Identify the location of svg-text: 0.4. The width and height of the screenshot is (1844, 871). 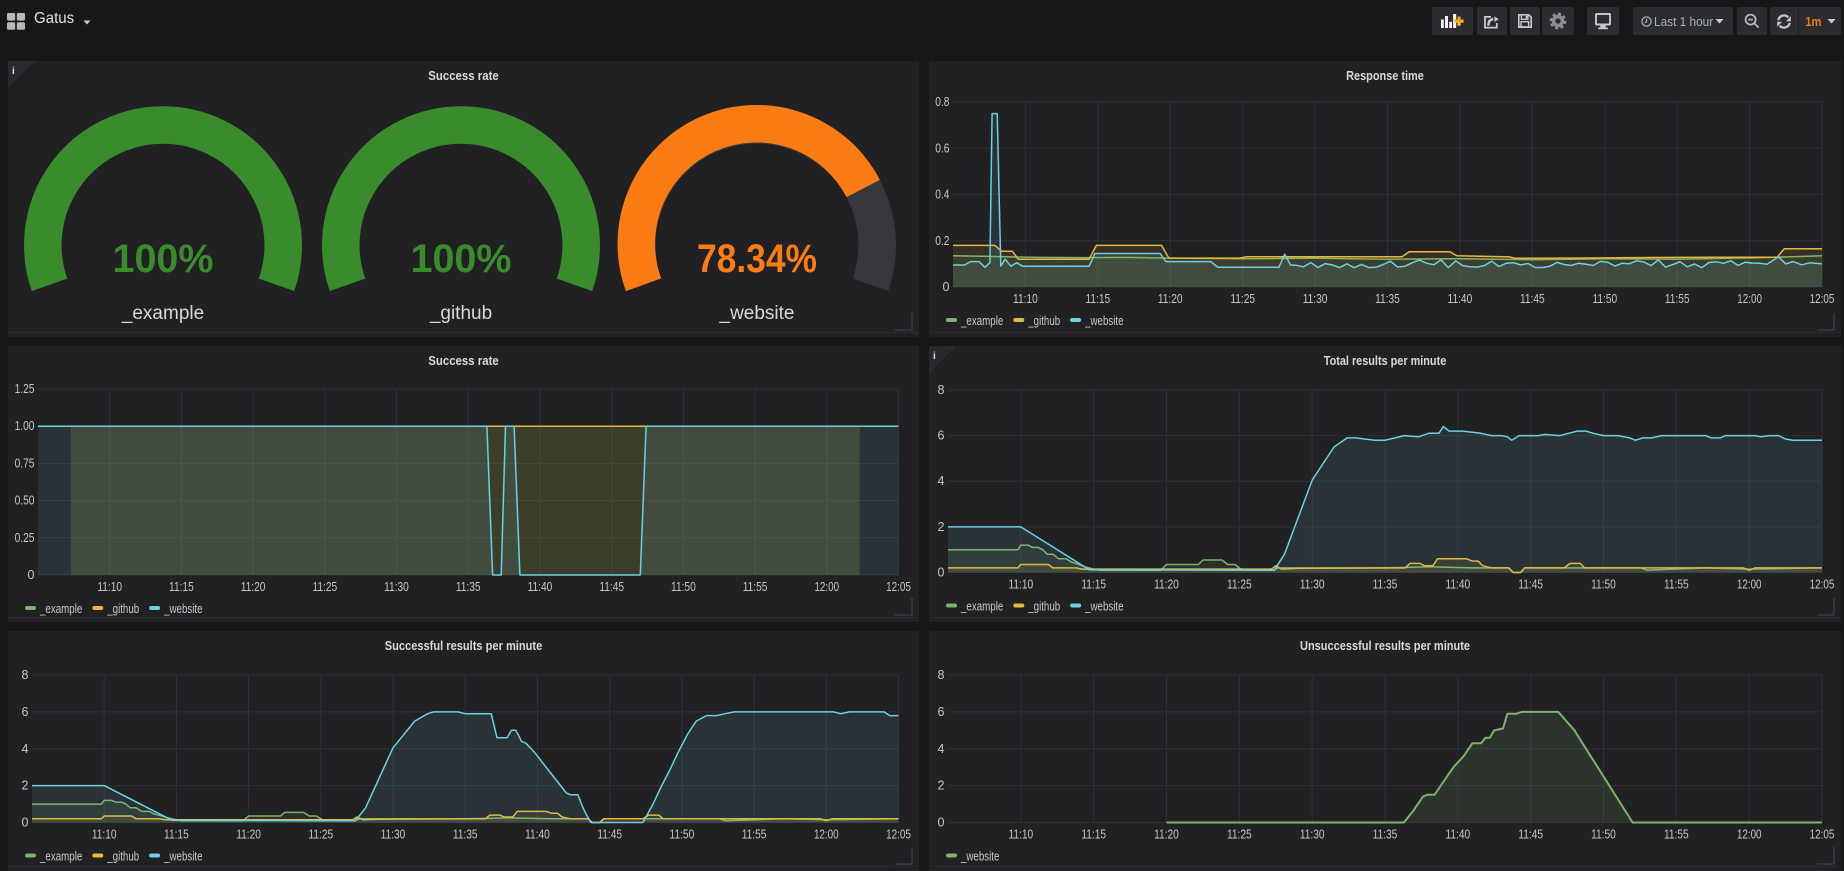
(942, 195).